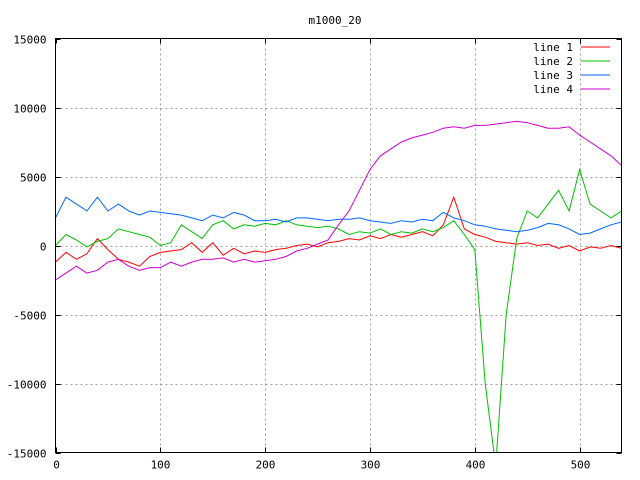  Describe the element at coordinates (29, 316) in the screenshot. I see `y-tick-label: -5000` at that location.